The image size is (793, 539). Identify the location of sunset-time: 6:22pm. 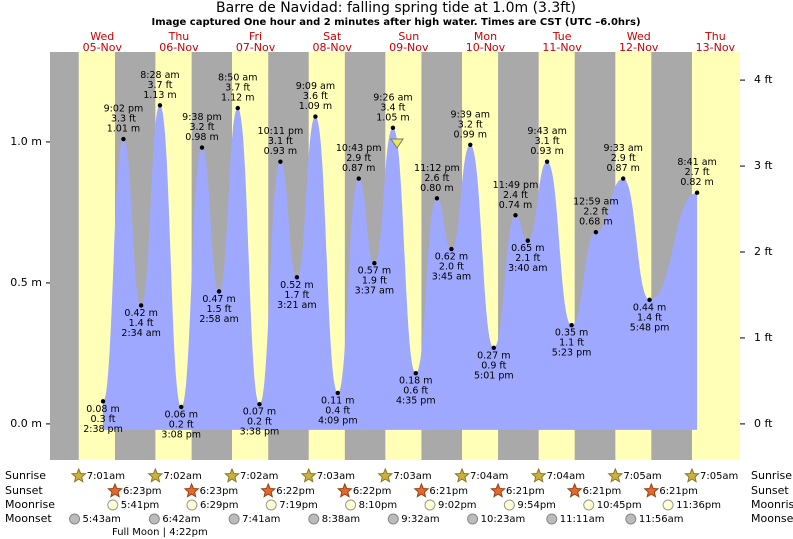
(295, 491).